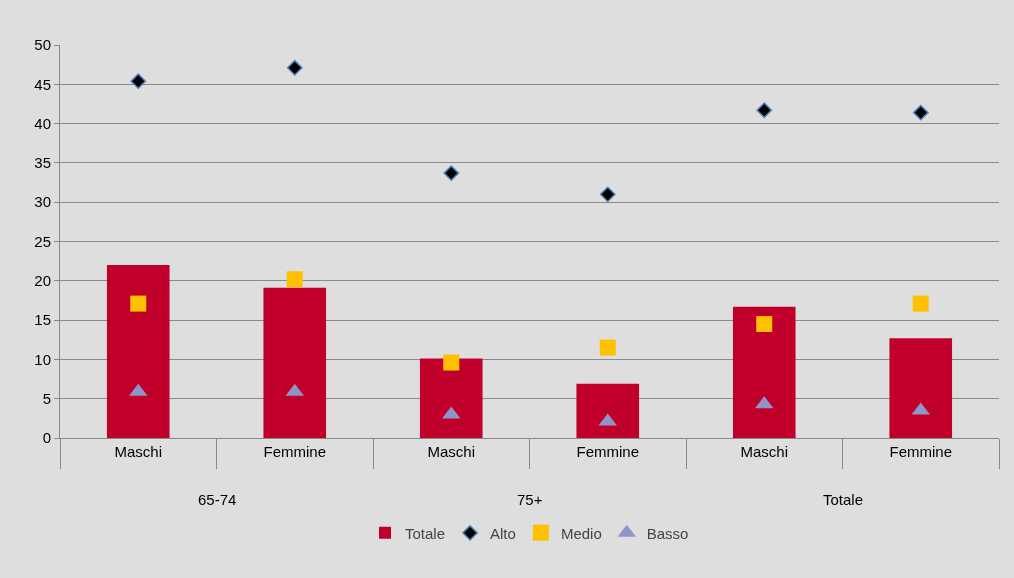 The height and width of the screenshot is (578, 1014). I want to click on y-tick-label: 20, so click(42, 281).